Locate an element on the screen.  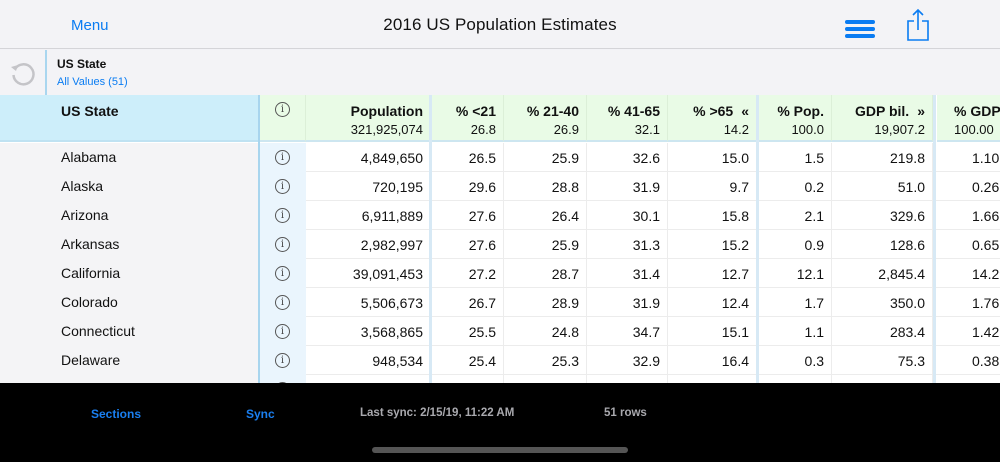
column-header: % GDP 100.00 is located at coordinates (968, 118).